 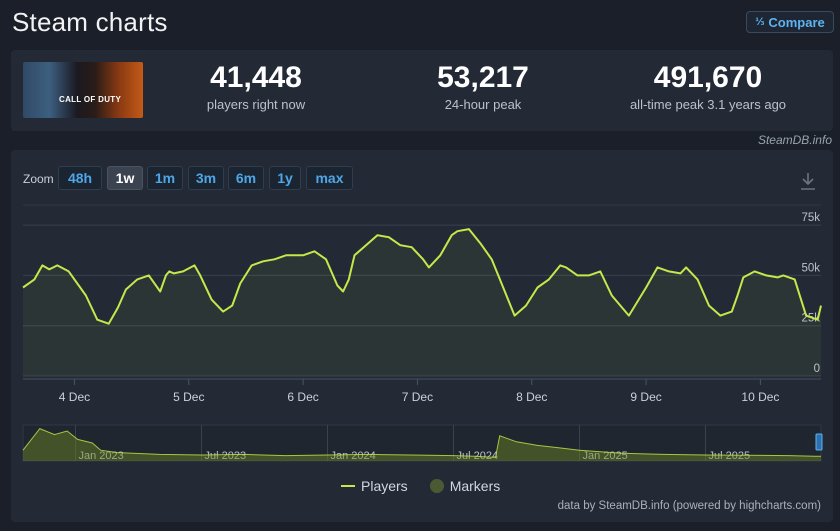 I want to click on zoom-1w-button: 1w, so click(x=125, y=178).